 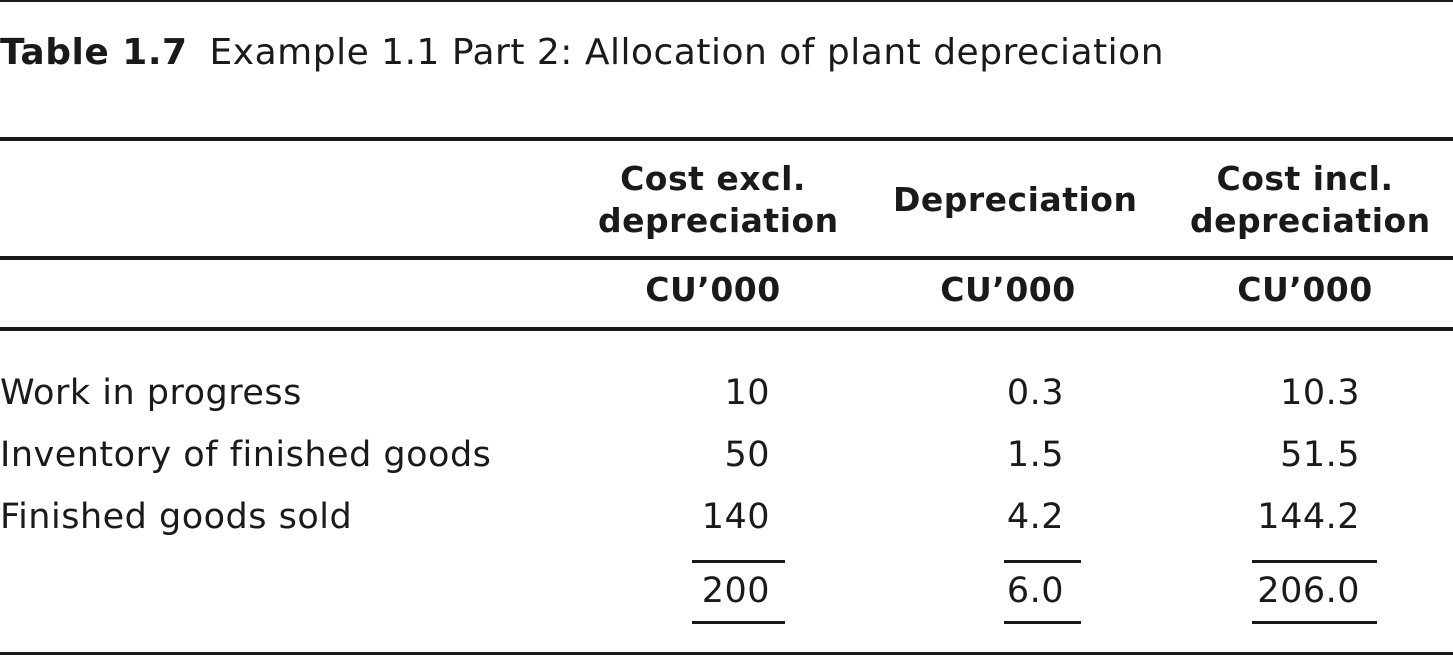 What do you see at coordinates (726, 1) in the screenshot?
I see `top-rule` at bounding box center [726, 1].